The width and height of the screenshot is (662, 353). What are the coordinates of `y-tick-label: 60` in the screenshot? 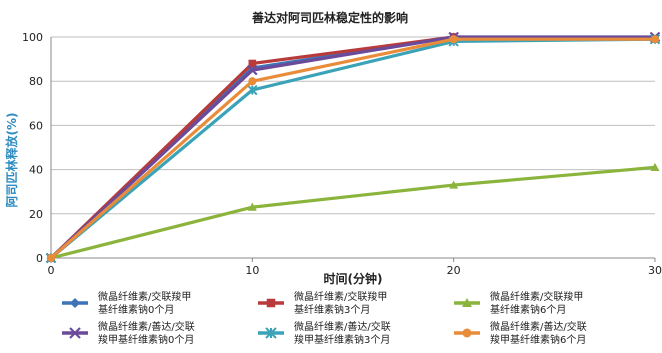 It's located at (36, 125).